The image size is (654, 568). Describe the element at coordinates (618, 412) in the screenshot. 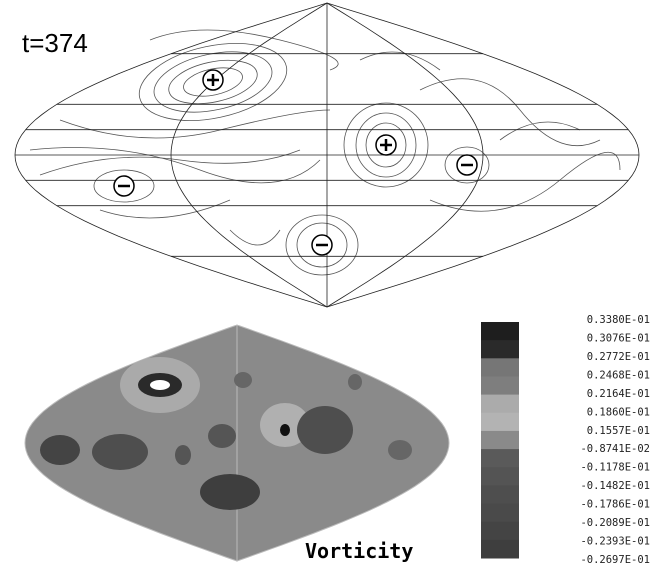

I see `colorbar-label: 0.1860E-01` at that location.